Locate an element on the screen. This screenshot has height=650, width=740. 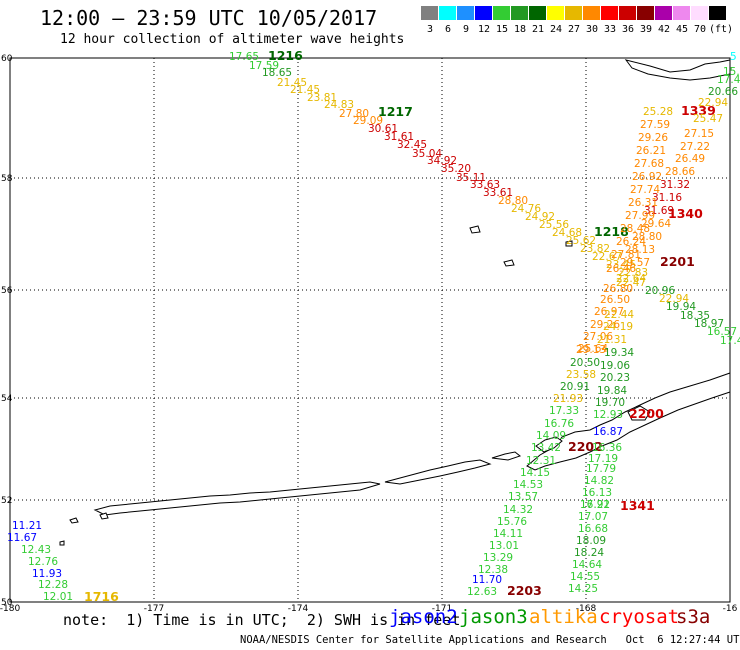
wave-height-label: 30.61 is located at coordinates (383, 129).